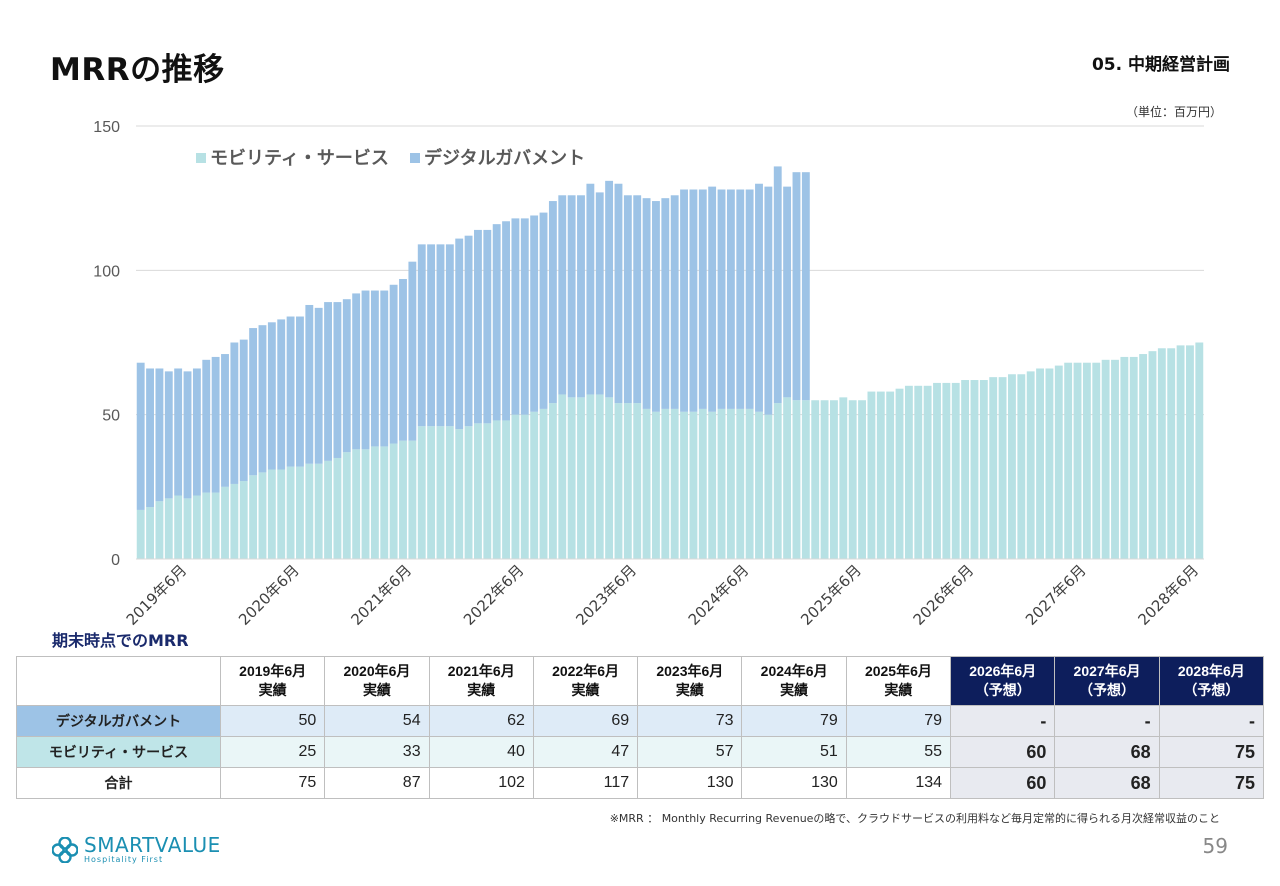 The width and height of the screenshot is (1280, 886). What do you see at coordinates (504, 158) in the screenshot?
I see `legend-label: デジタルガバメント` at bounding box center [504, 158].